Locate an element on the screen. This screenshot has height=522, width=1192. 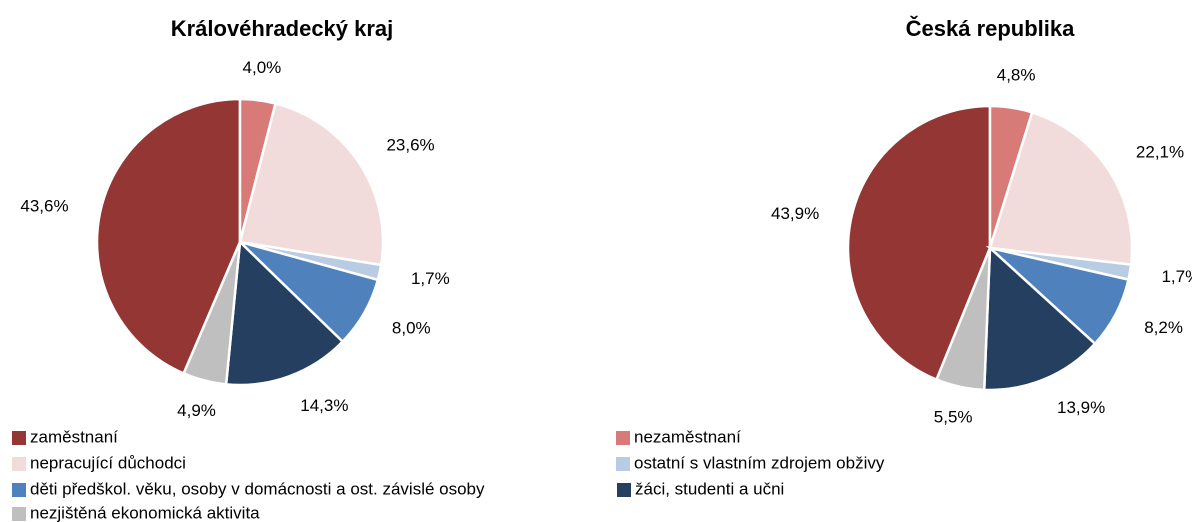
legend-label: ostatní s vlastním zdrojem obživy is located at coordinates (759, 462).